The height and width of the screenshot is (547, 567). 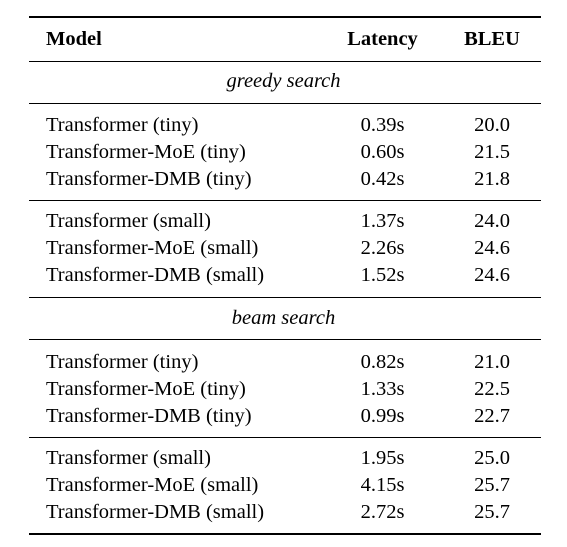 What do you see at coordinates (283, 485) in the screenshot?
I see `table-row: Transformer-MoE (small) 4.15s 25.7` at bounding box center [283, 485].